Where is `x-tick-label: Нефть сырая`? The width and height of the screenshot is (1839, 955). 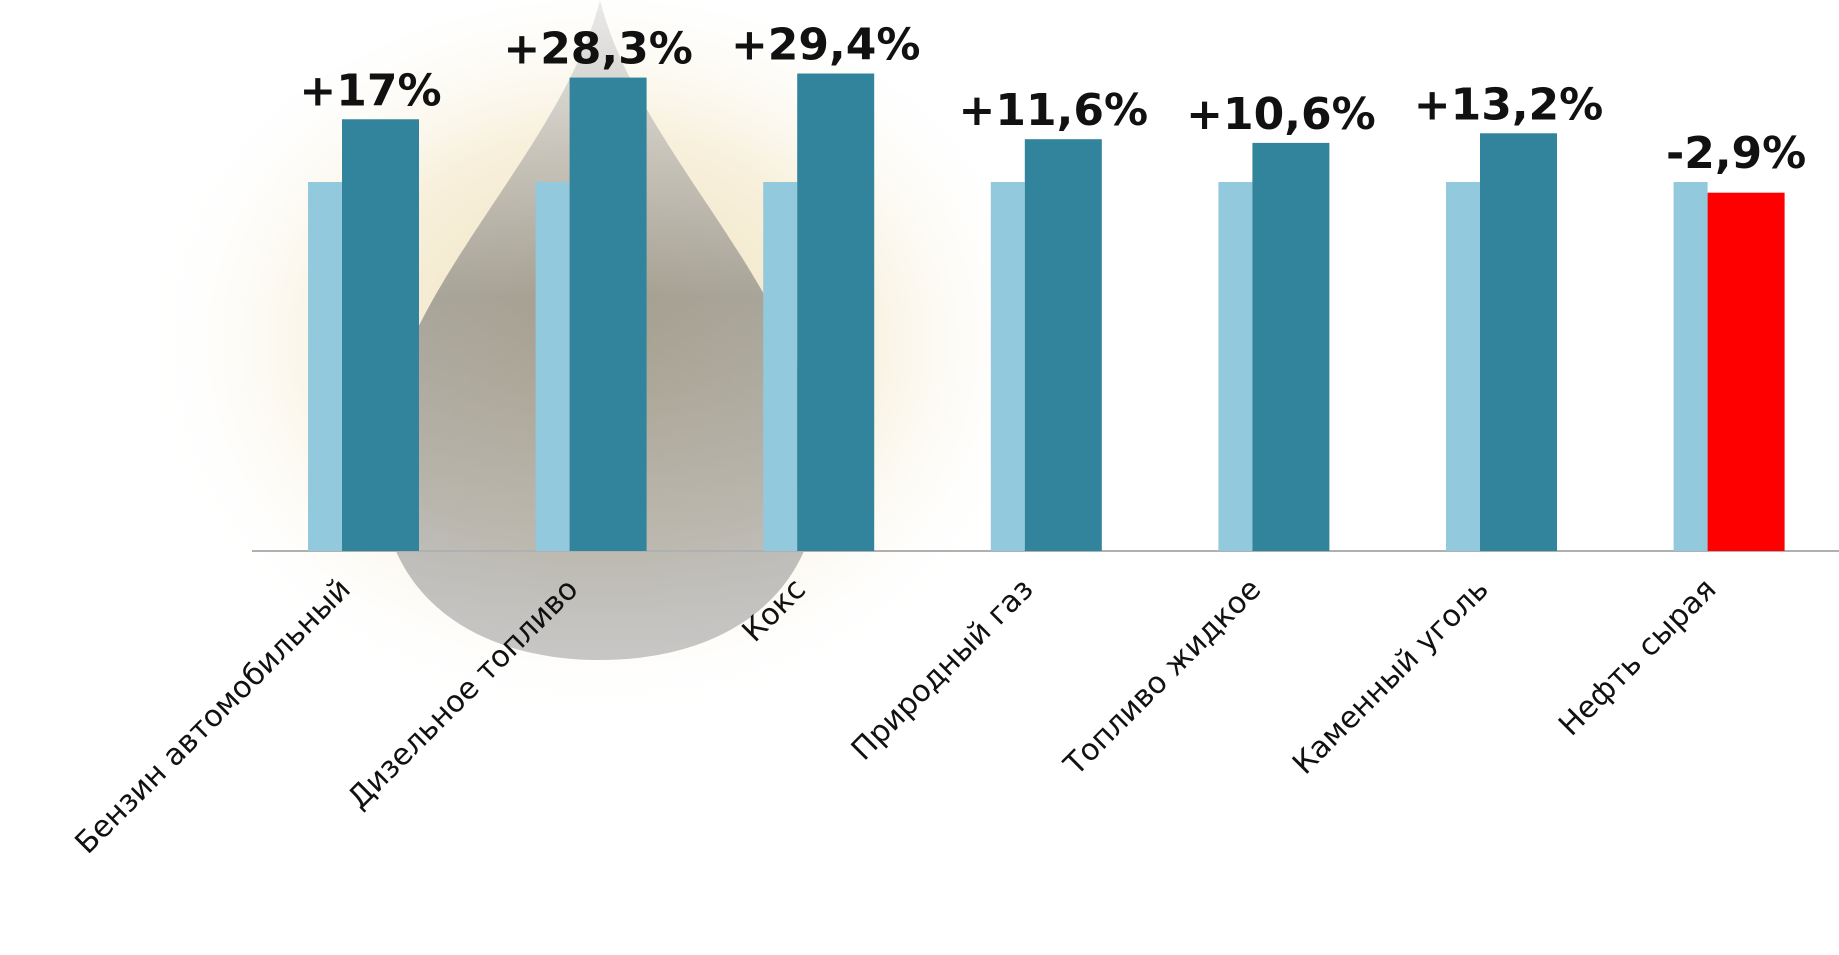
x-tick-label: Нефть сырая is located at coordinates (1637, 657).